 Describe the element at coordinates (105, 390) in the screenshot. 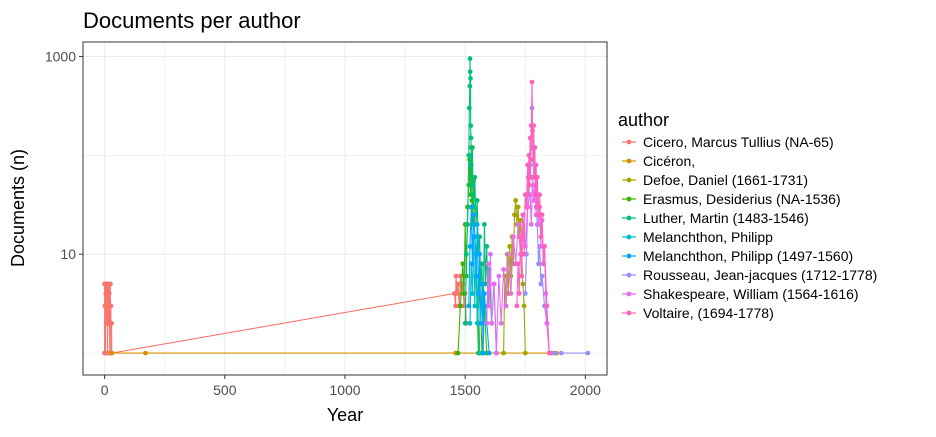

I see `x-tick-label: 0` at that location.